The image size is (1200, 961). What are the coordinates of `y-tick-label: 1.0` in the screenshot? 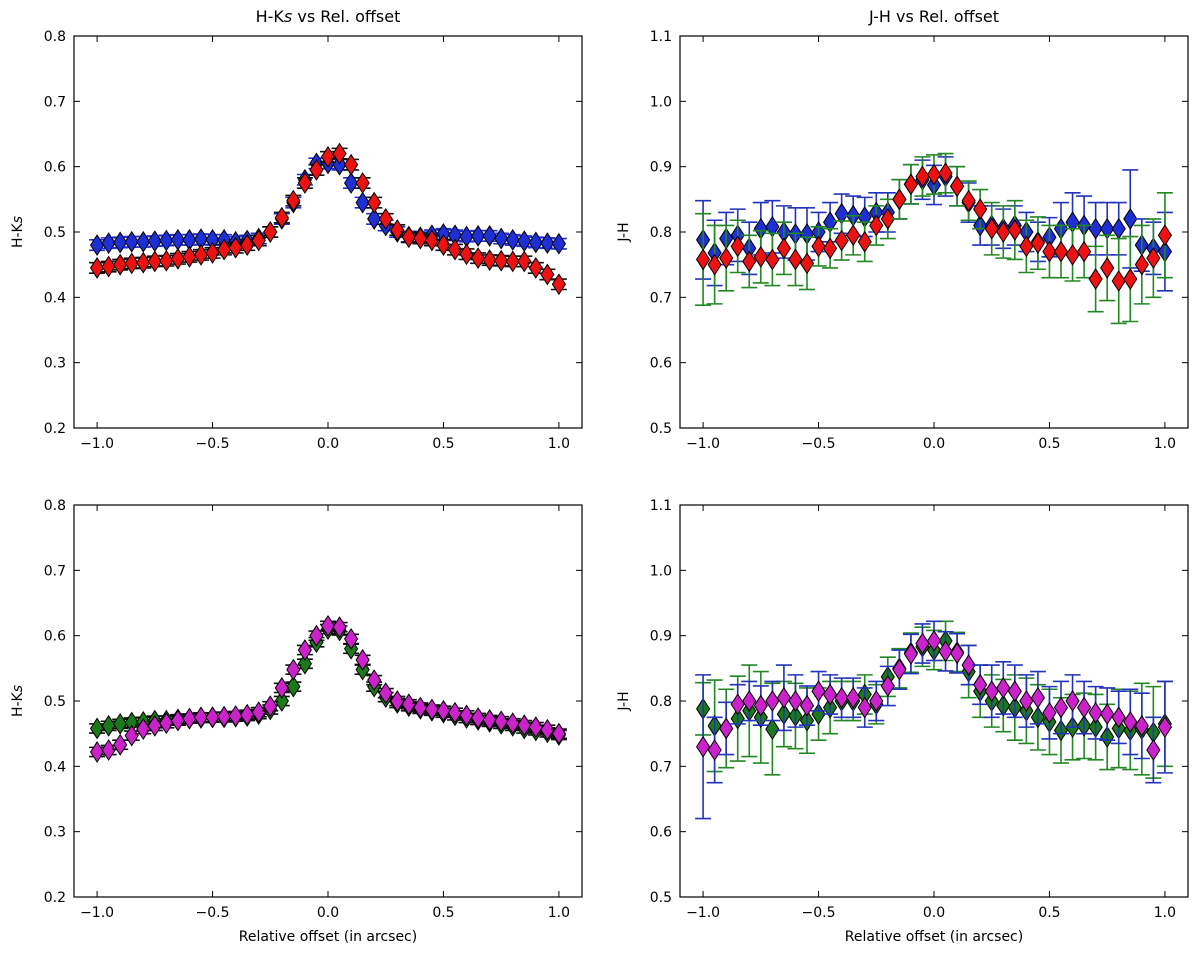 It's located at (661, 571).